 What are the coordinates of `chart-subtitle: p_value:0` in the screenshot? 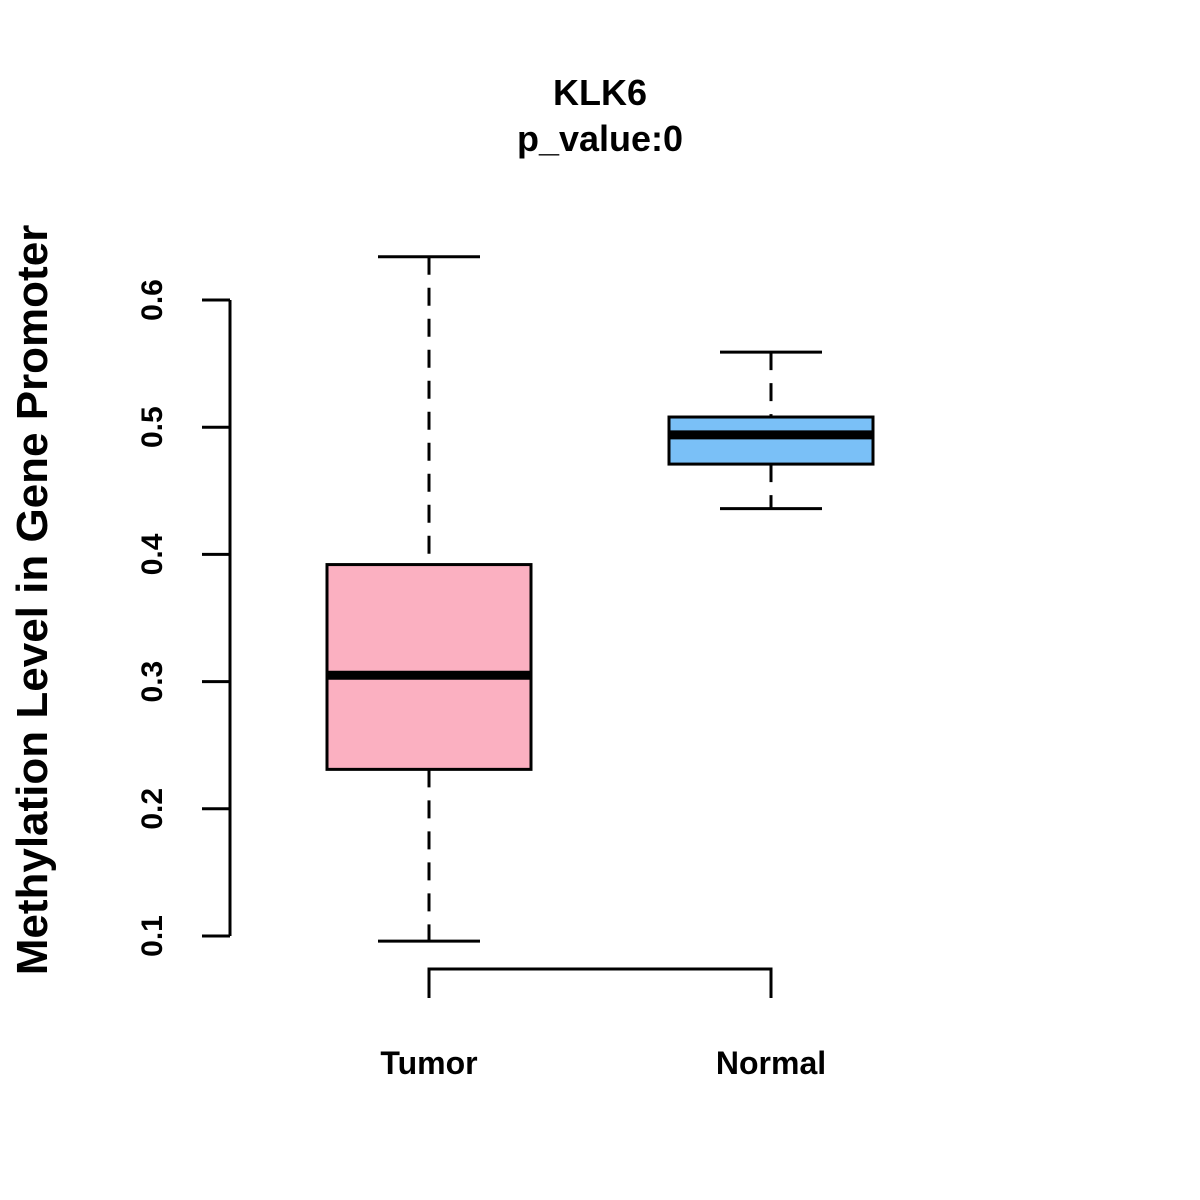 It's located at (600, 138).